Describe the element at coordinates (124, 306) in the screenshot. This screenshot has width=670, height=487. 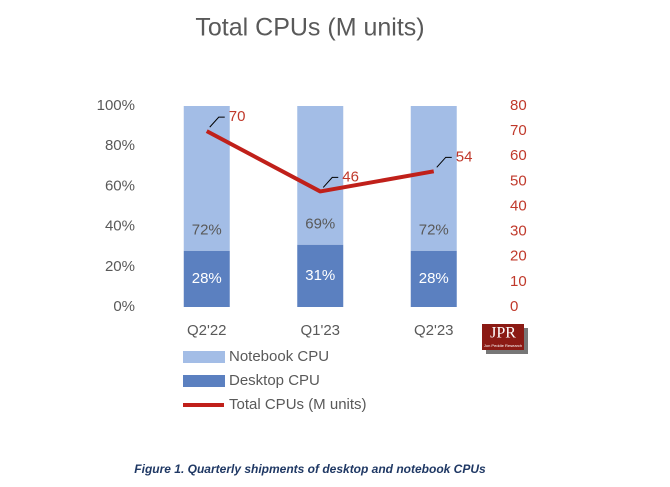
I see `y-tick-label: 0%` at that location.